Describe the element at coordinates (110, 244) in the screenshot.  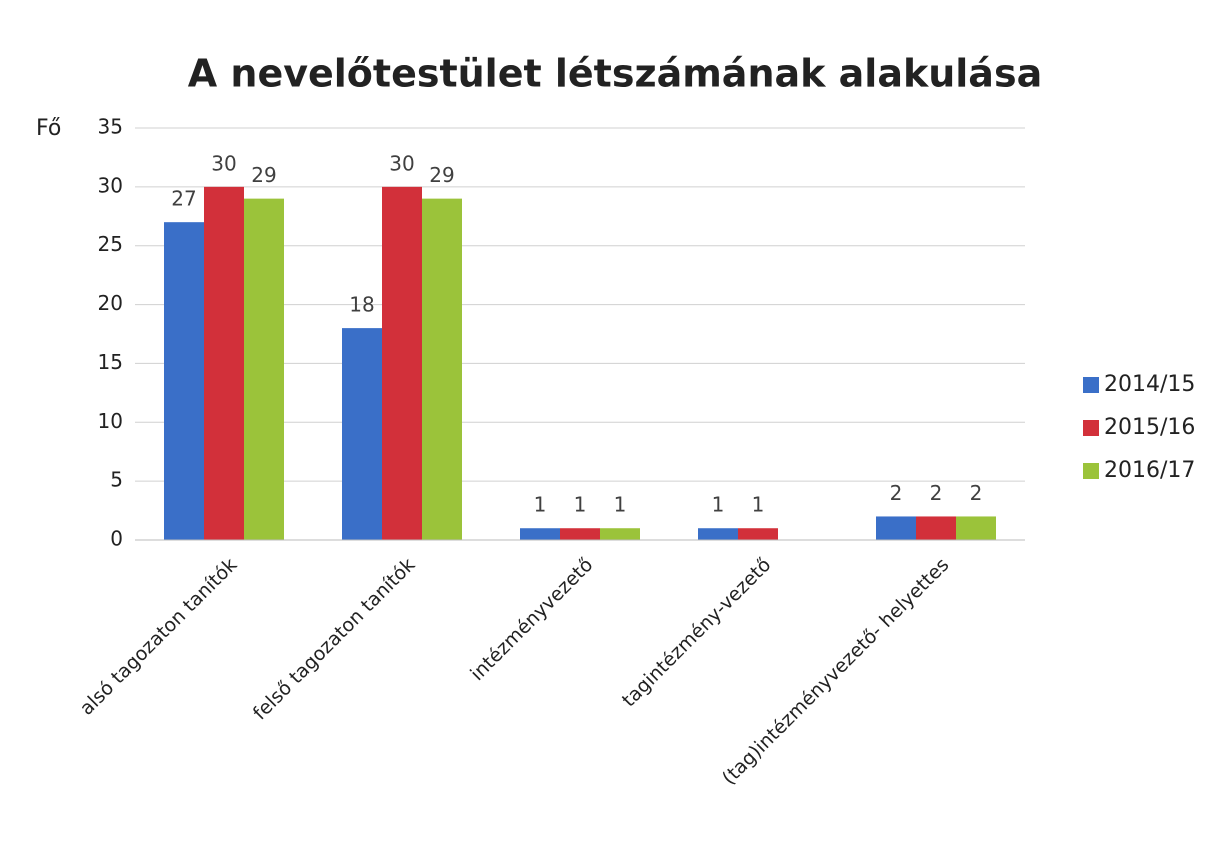
I see `y-tick-label: 25` at that location.